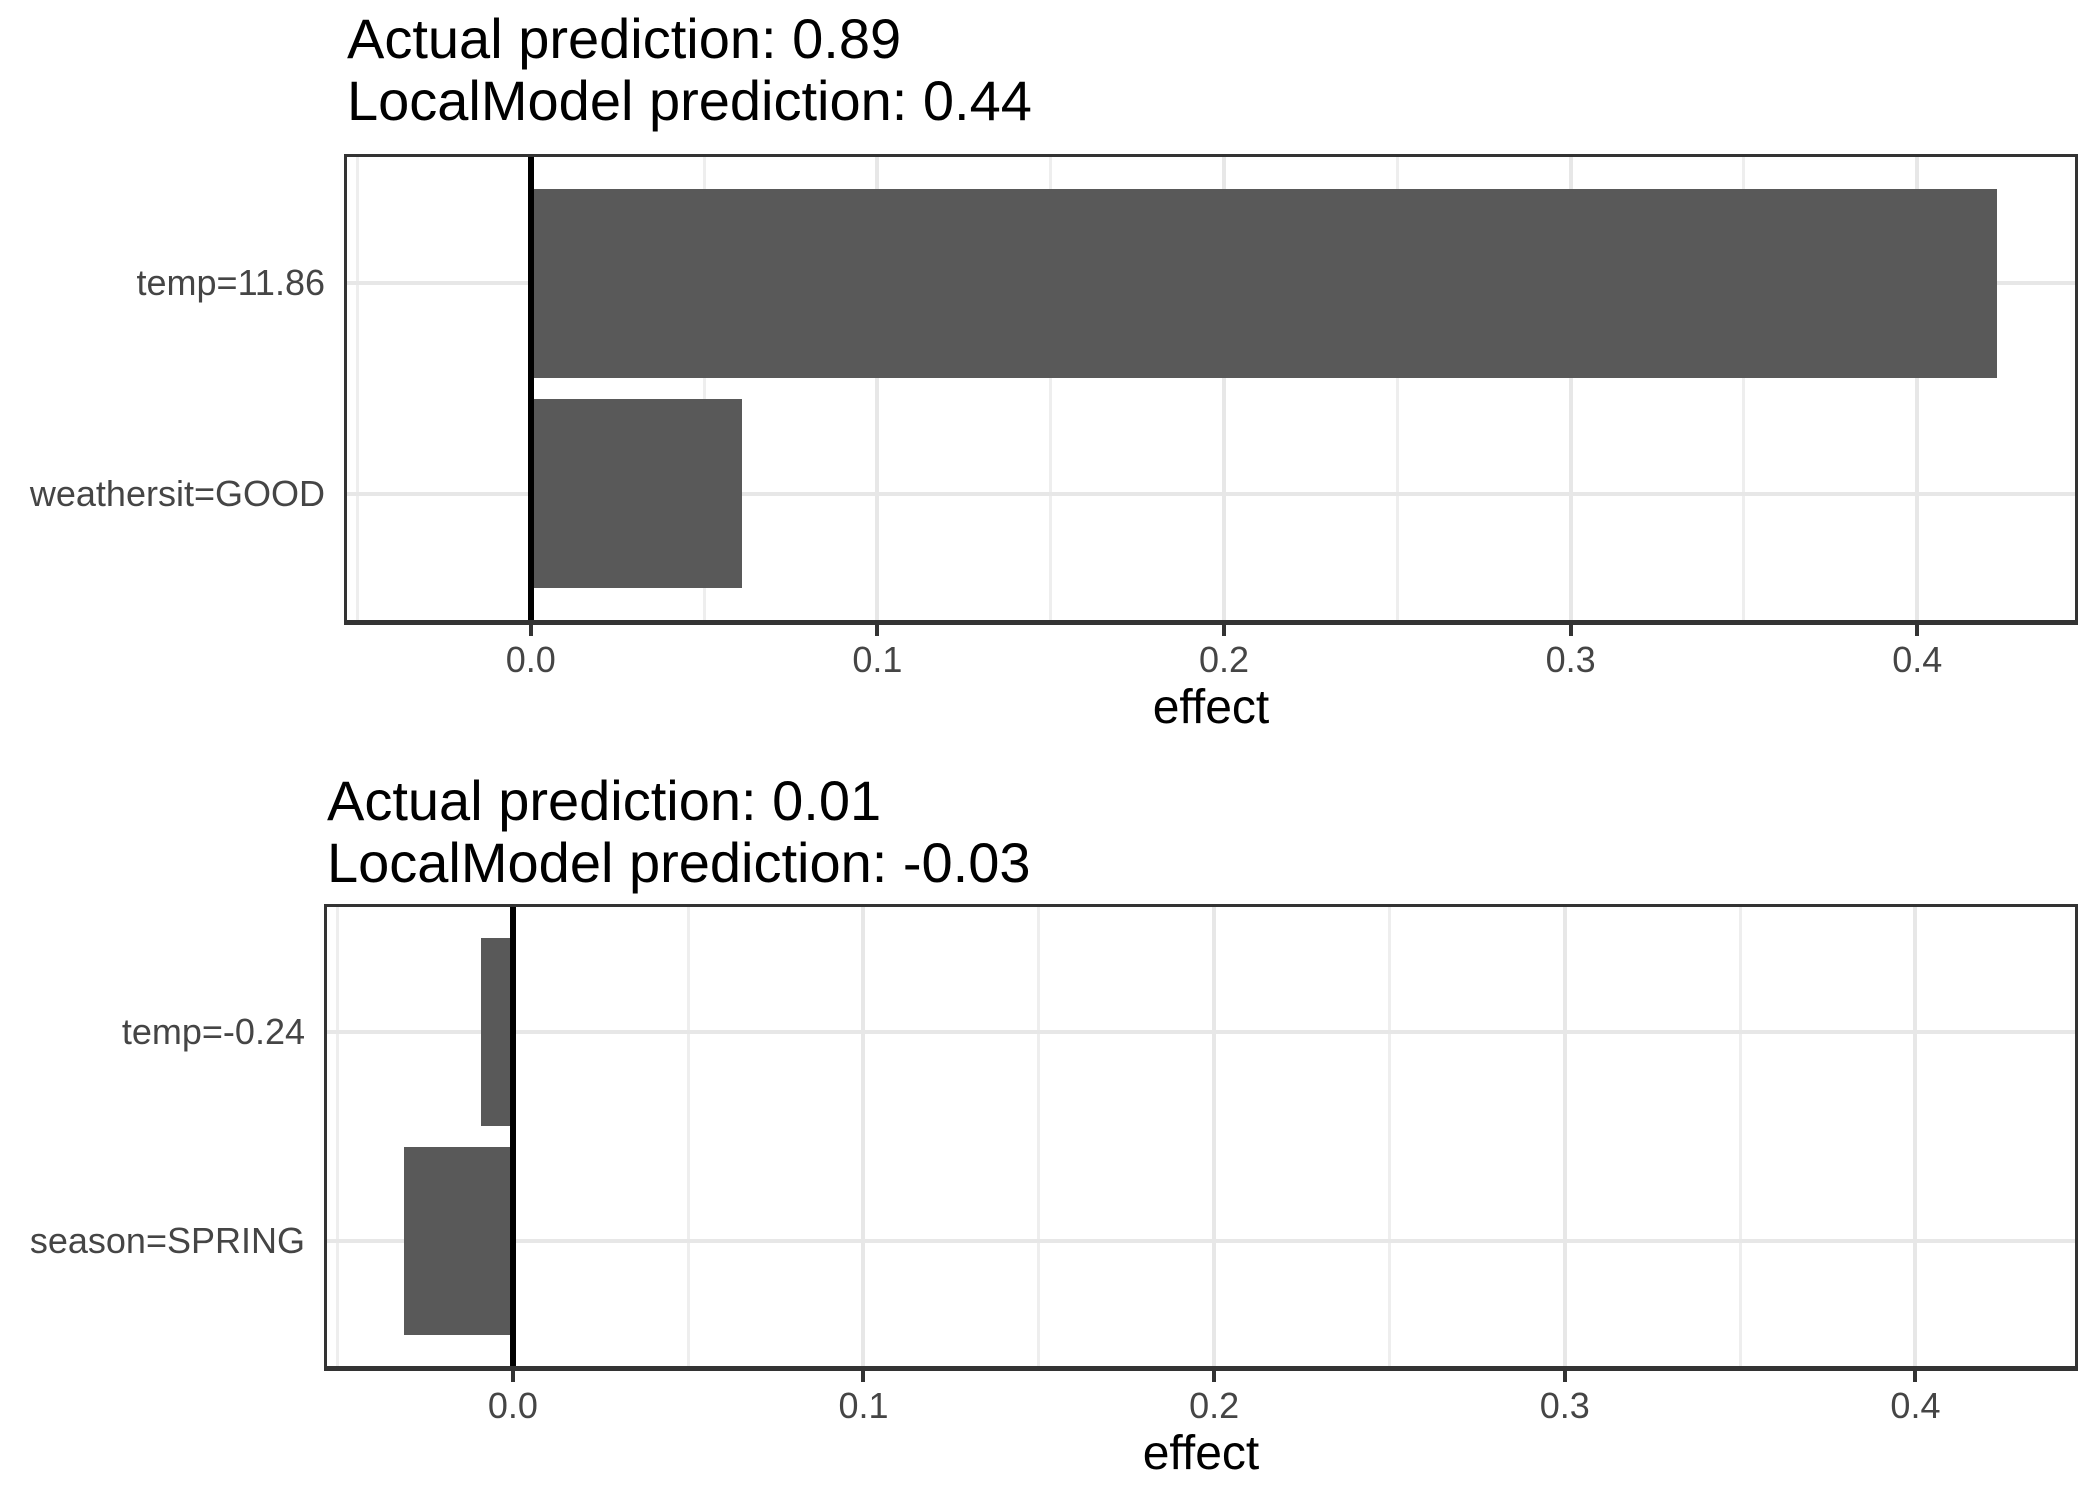 Image resolution: width=2100 pixels, height=1500 pixels. I want to click on plot-title-line-2: LocalModel prediction: 0.44, so click(689, 100).